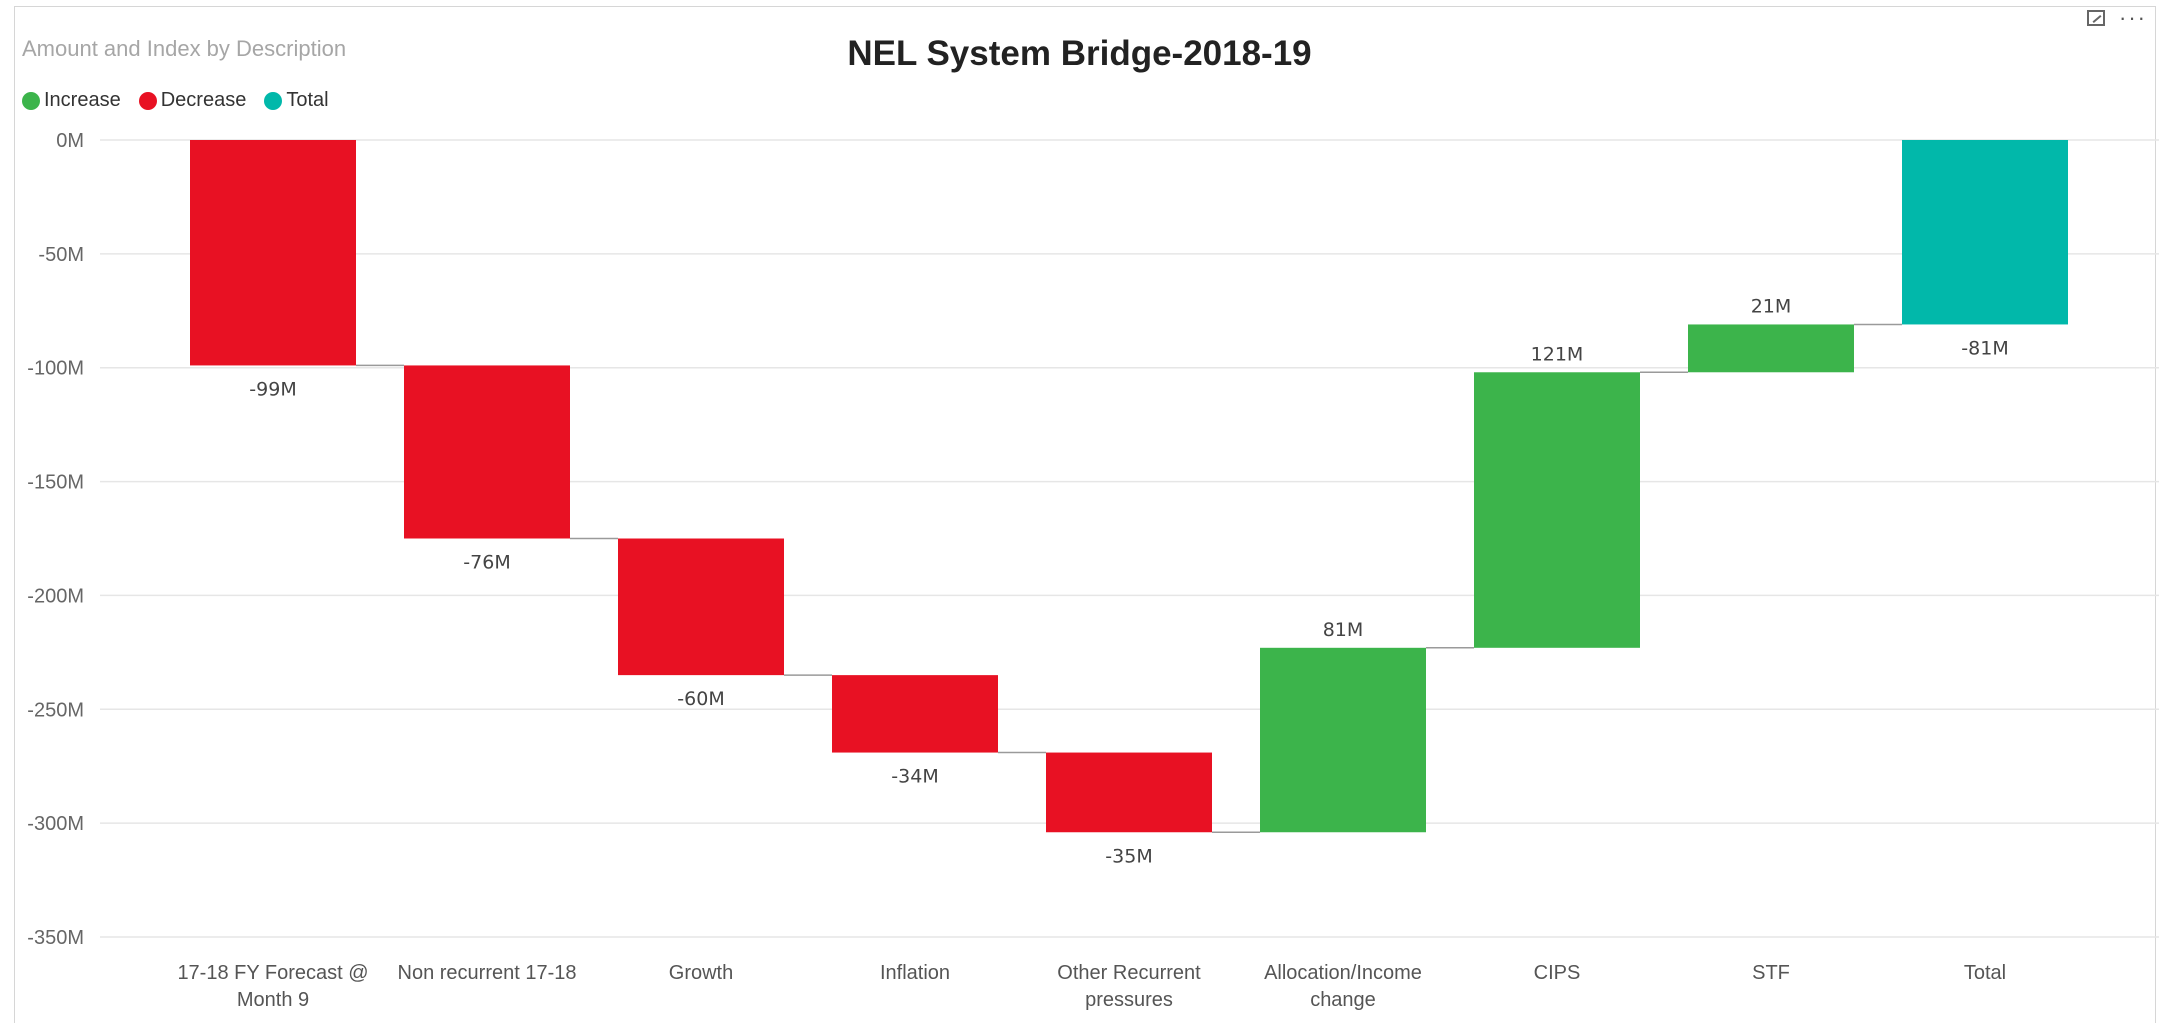  What do you see at coordinates (486, 563) in the screenshot?
I see `data-label: -76M` at bounding box center [486, 563].